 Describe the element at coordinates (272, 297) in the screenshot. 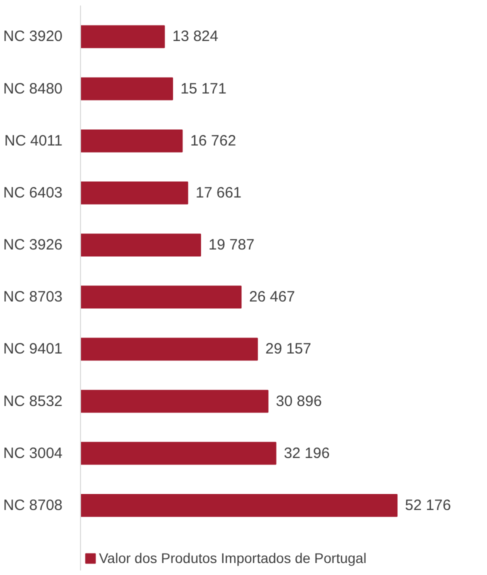

I see `data-label: 26 467` at that location.